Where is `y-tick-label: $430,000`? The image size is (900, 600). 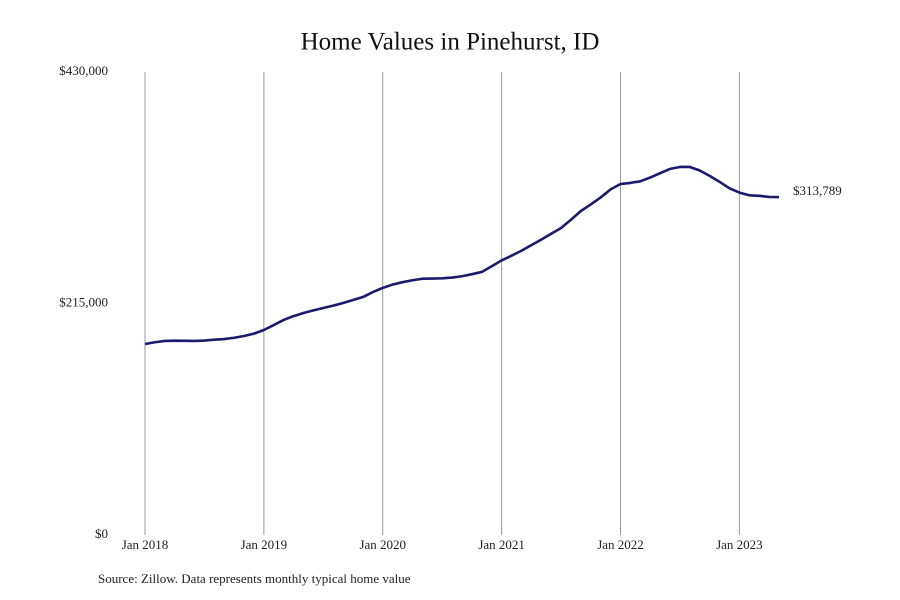 y-tick-label: $430,000 is located at coordinates (83, 70).